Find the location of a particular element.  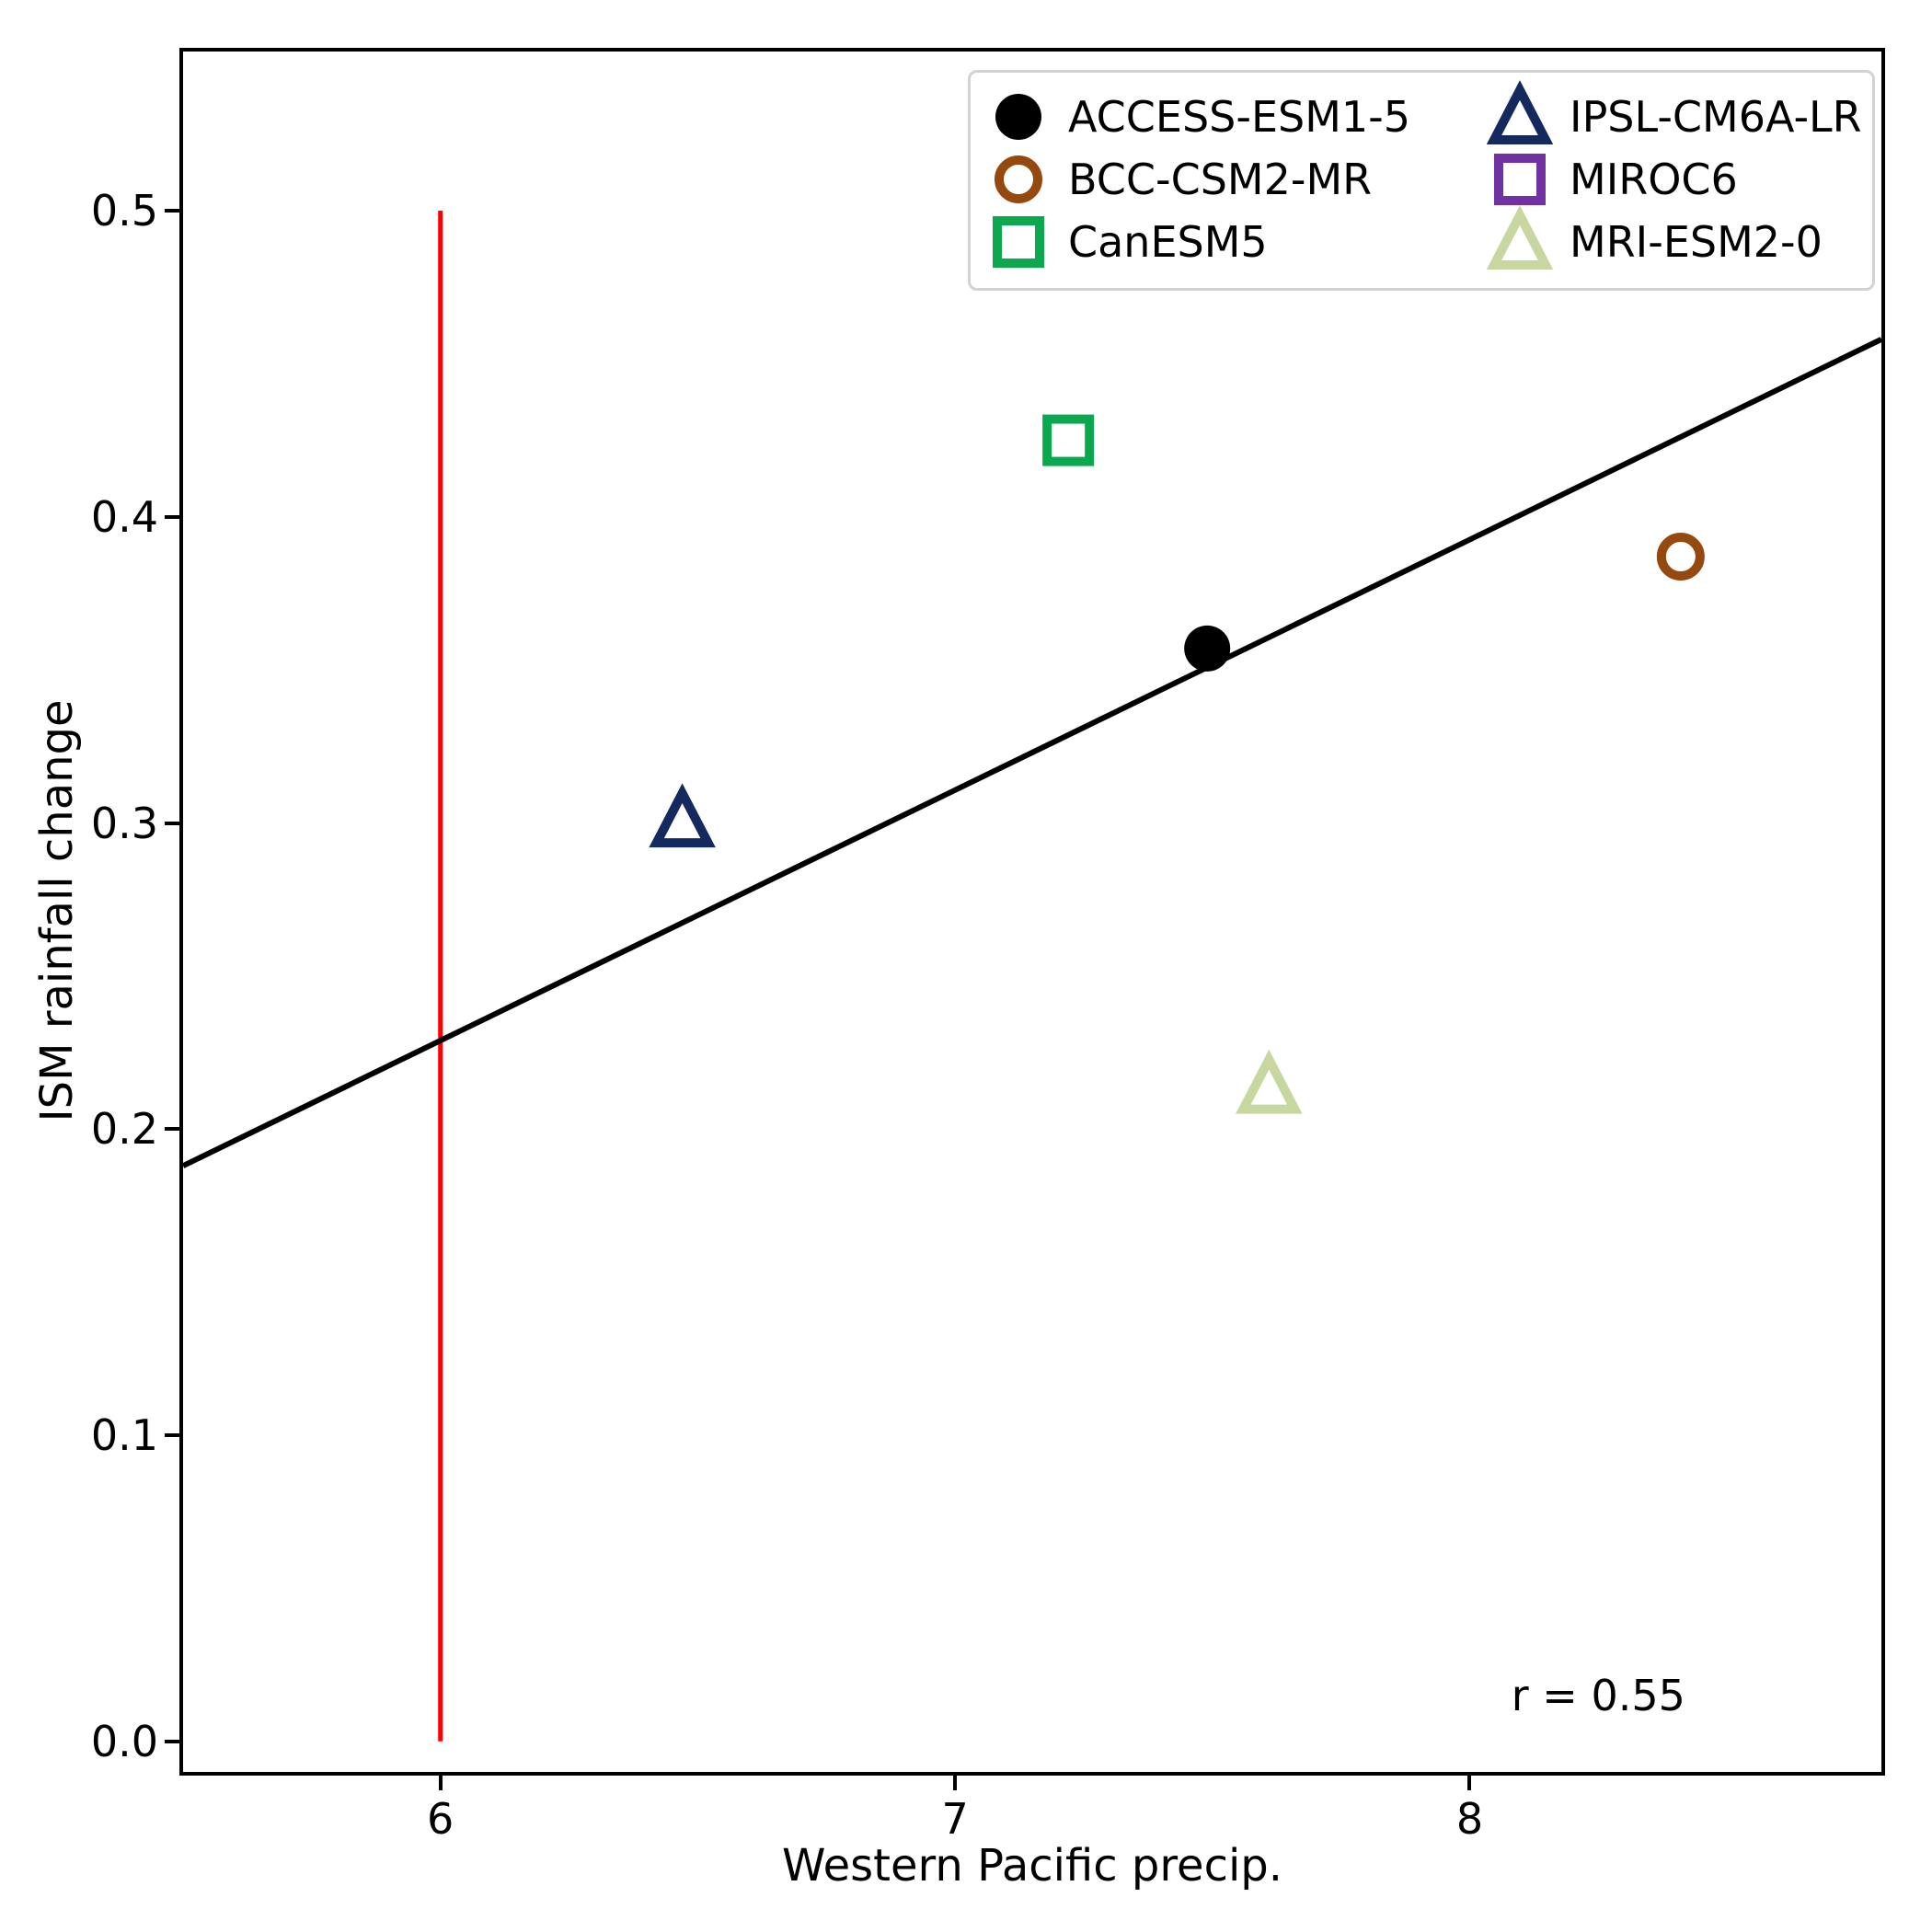

legend-item-label: BCC-CSM2-MR is located at coordinates (1220, 179).